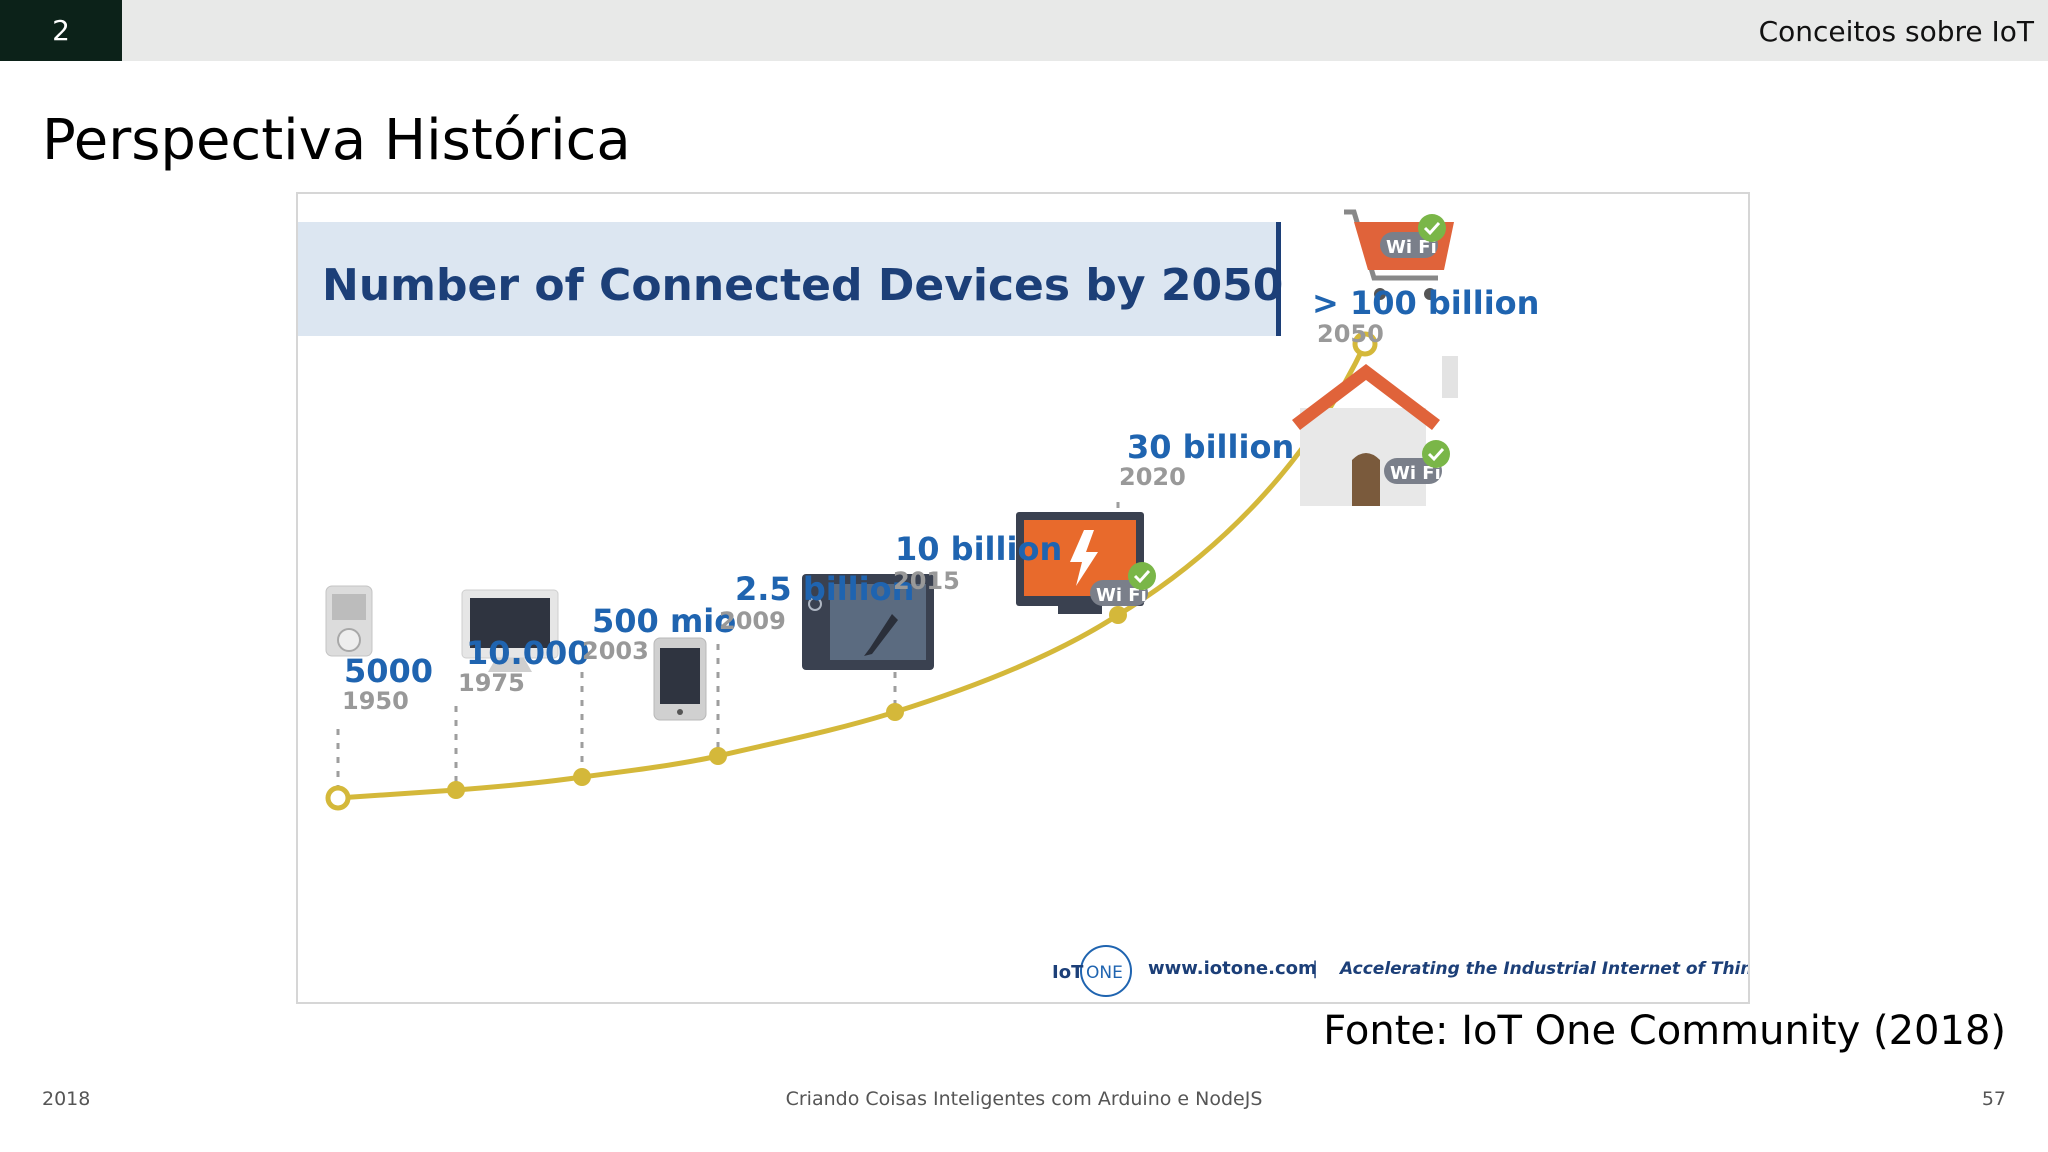 This screenshot has width=2048, height=1152. What do you see at coordinates (1278, 279) in the screenshot?
I see `title-banner-accent` at bounding box center [1278, 279].